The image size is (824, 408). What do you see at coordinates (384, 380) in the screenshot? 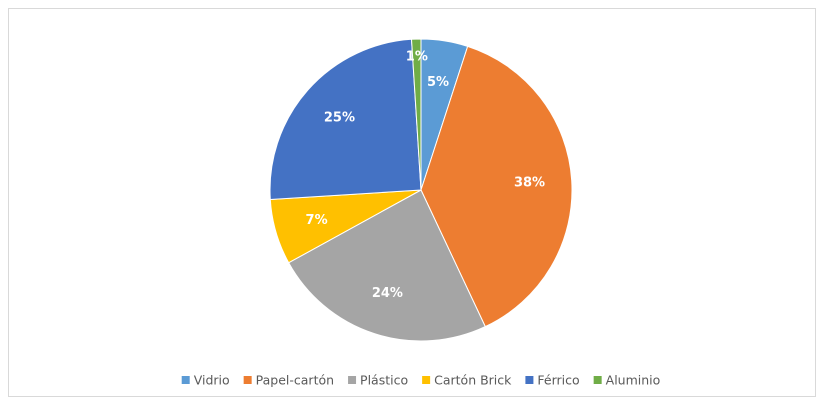
I see `legend-label: Plástico` at bounding box center [384, 380].